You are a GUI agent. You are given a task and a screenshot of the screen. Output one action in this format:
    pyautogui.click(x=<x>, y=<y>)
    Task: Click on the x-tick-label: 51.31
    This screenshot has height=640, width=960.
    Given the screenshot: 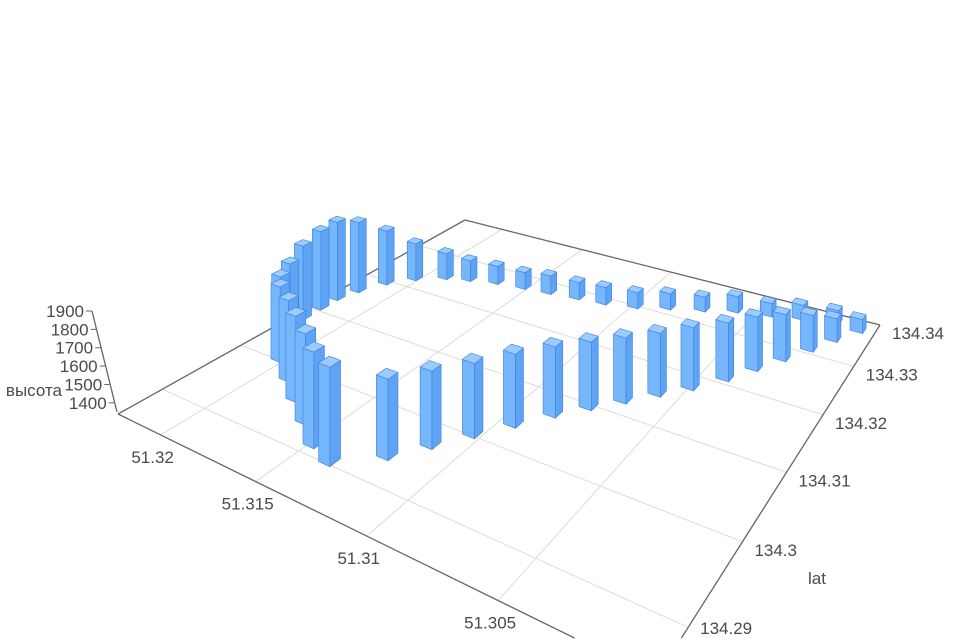 What is the action you would take?
    pyautogui.click(x=358, y=558)
    